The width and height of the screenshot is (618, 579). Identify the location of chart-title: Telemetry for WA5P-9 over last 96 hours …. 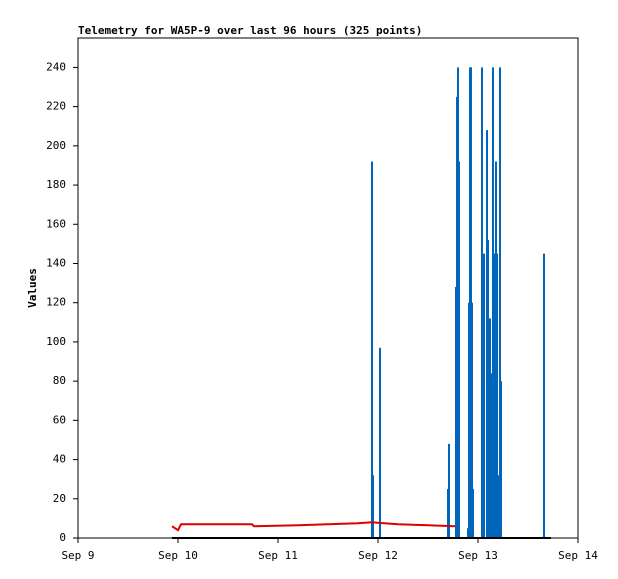
(250, 30).